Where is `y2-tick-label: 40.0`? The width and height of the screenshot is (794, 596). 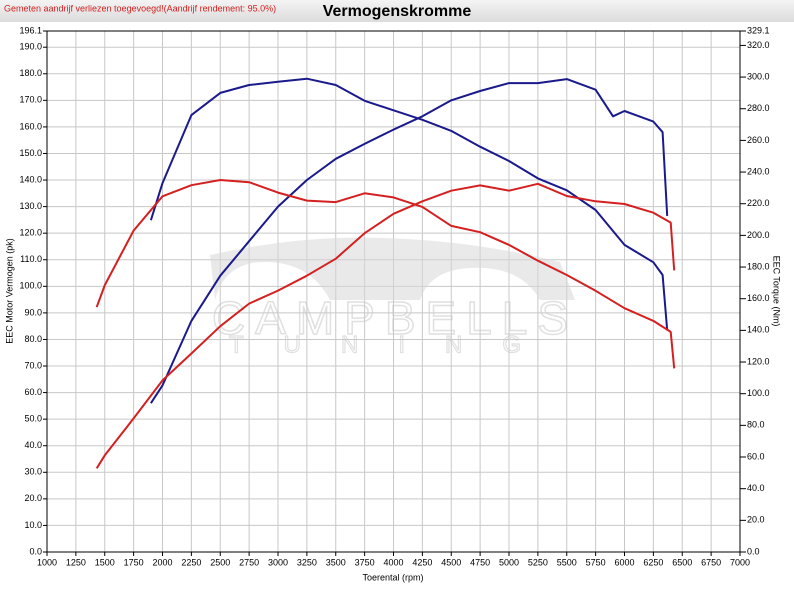 y2-tick-label: 40.0 is located at coordinates (756, 488).